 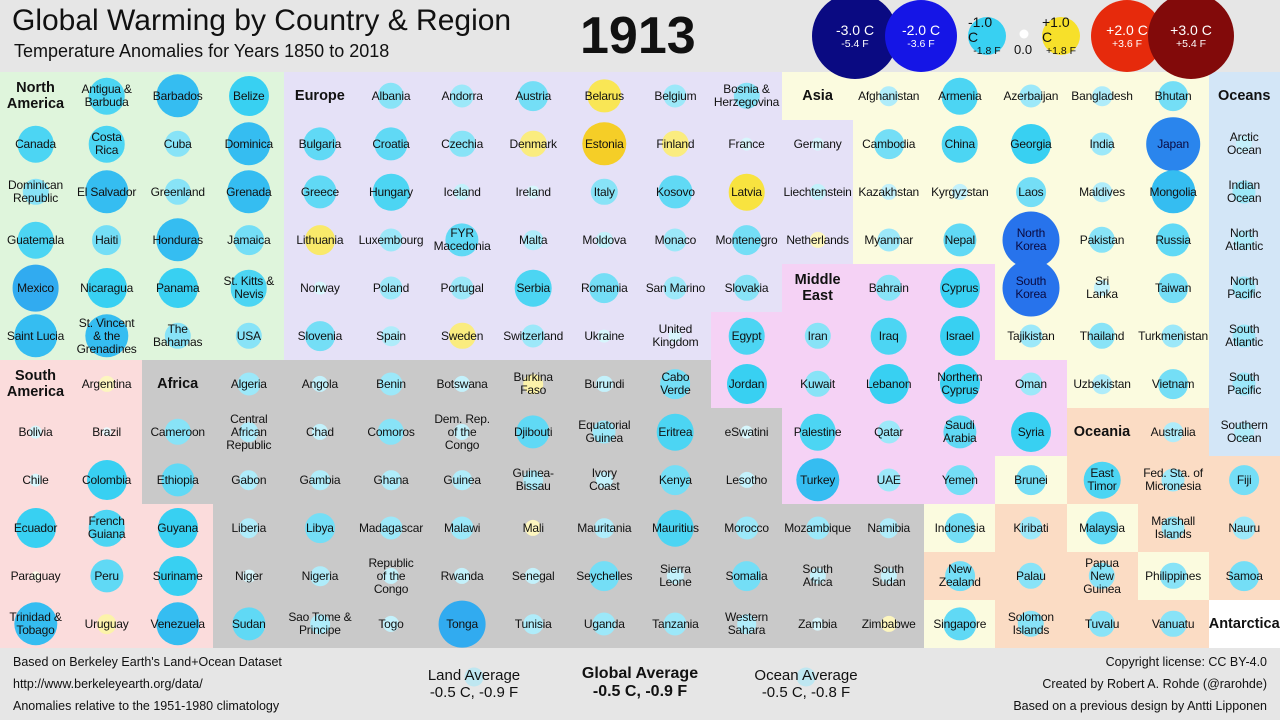 I want to click on bubble-netherlands, so click(x=817, y=240).